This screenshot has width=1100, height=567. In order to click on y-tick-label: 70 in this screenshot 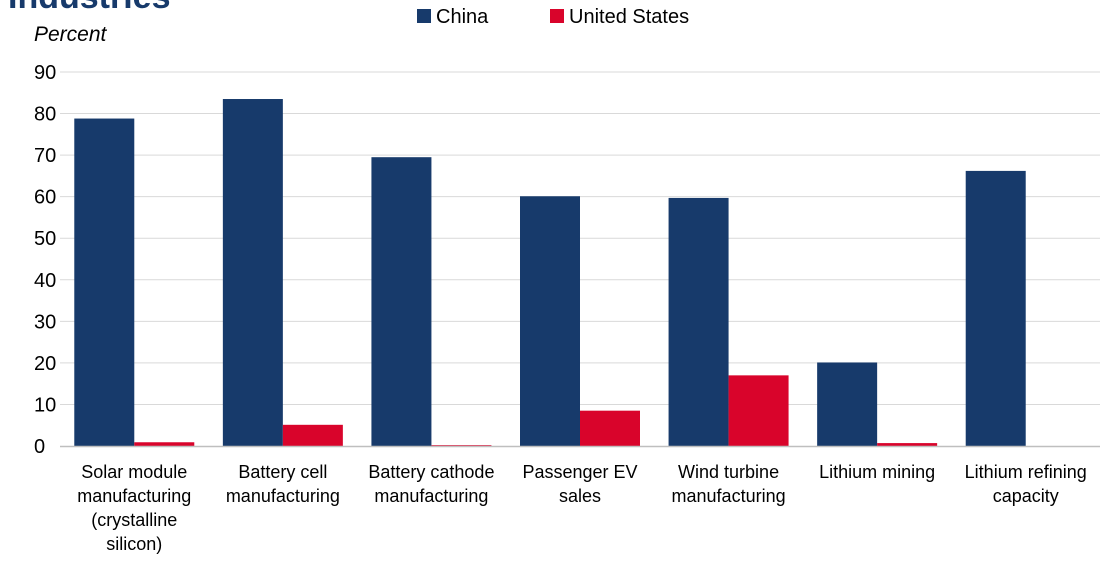, I will do `click(45, 156)`.